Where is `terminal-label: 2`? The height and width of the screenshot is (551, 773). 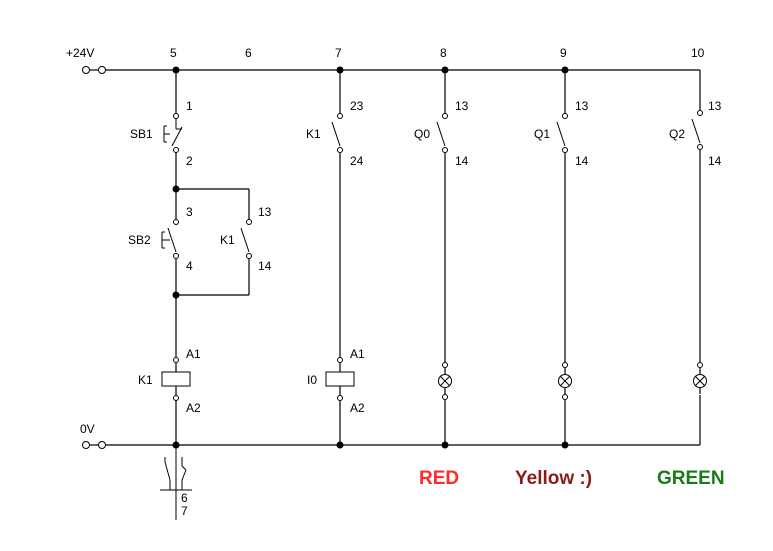
terminal-label: 2 is located at coordinates (189, 161).